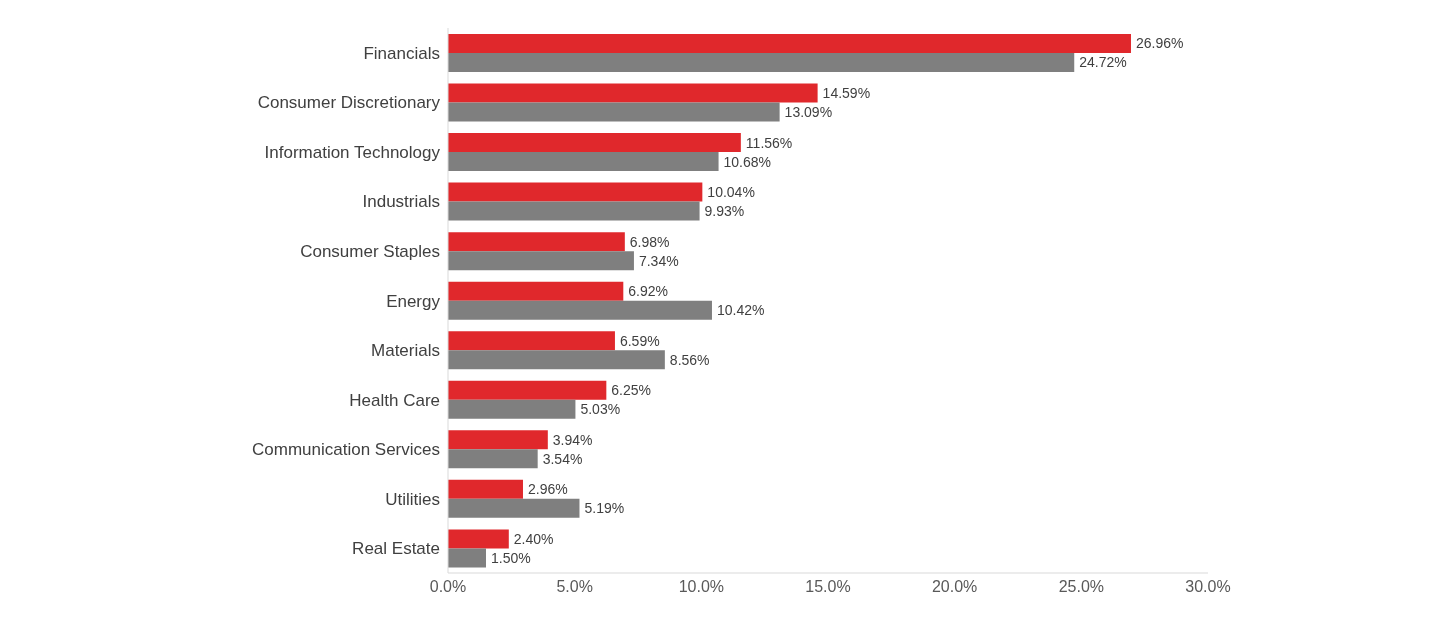 This screenshot has height=636, width=1447. I want to click on data-label: 11.56%, so click(769, 142).